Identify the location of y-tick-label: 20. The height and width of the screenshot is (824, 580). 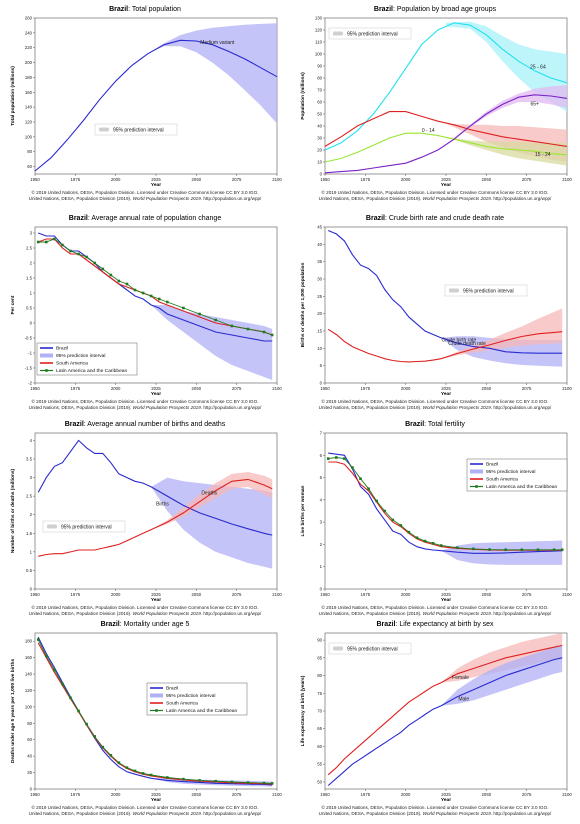
(29, 772).